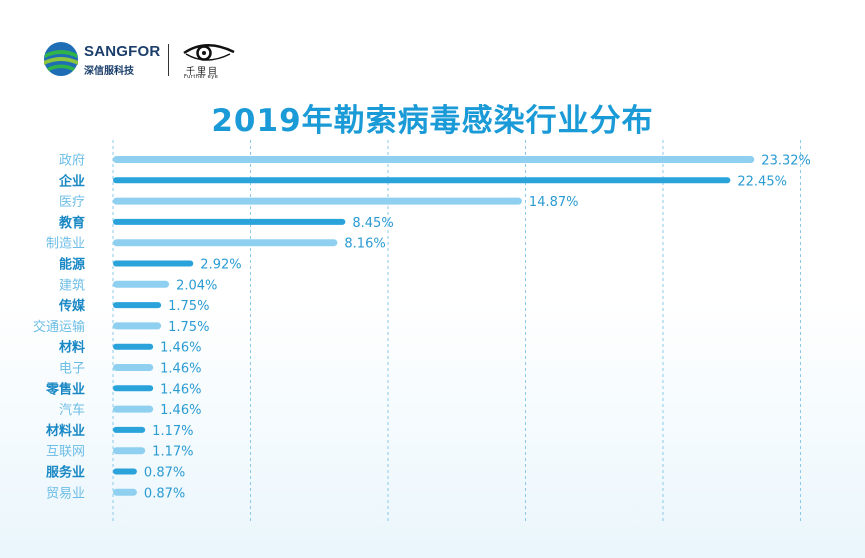 This screenshot has width=865, height=558. Describe the element at coordinates (203, 72) in the screenshot. I see `partner-name: 千里目` at that location.